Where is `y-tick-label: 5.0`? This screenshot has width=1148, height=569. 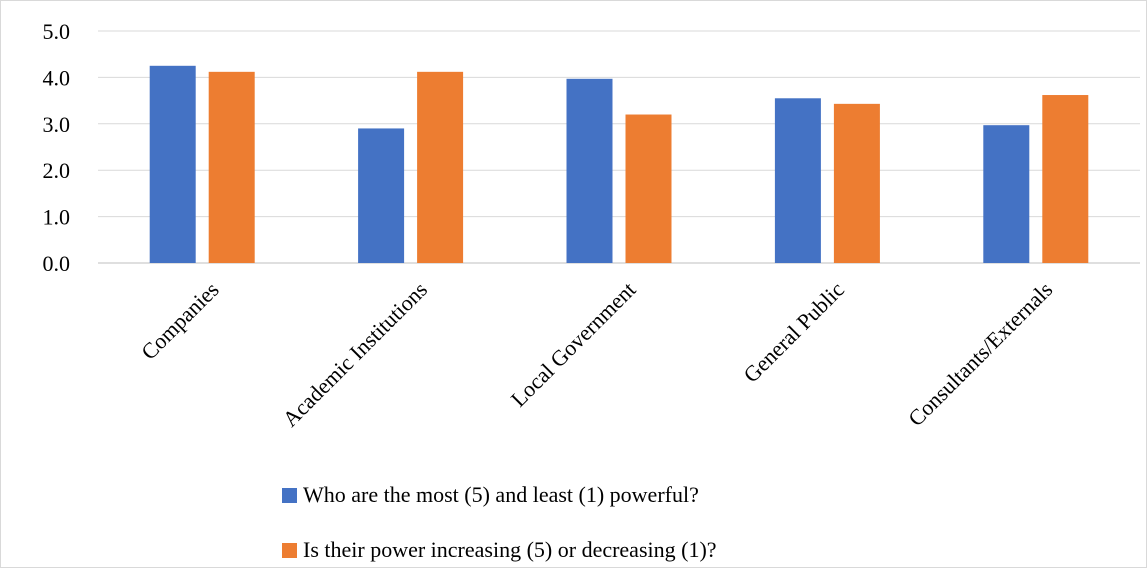
y-tick-label: 5.0 is located at coordinates (57, 31).